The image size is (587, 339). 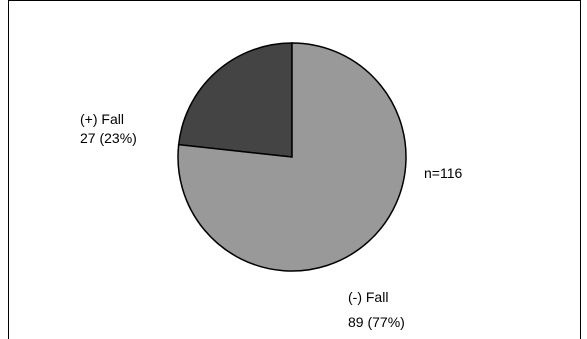 I want to click on slice-label-plus-fall: (+) Fall, so click(x=102, y=119).